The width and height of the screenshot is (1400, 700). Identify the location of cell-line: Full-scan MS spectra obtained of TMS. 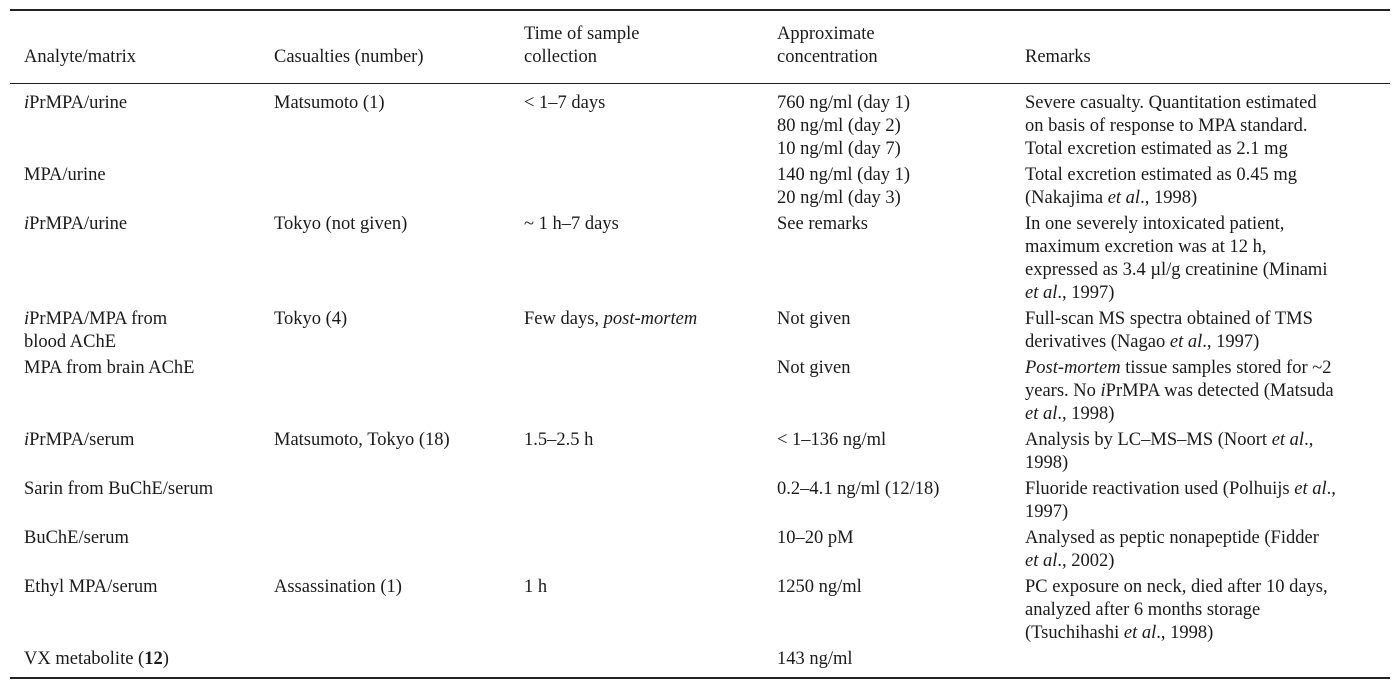
(1204, 319).